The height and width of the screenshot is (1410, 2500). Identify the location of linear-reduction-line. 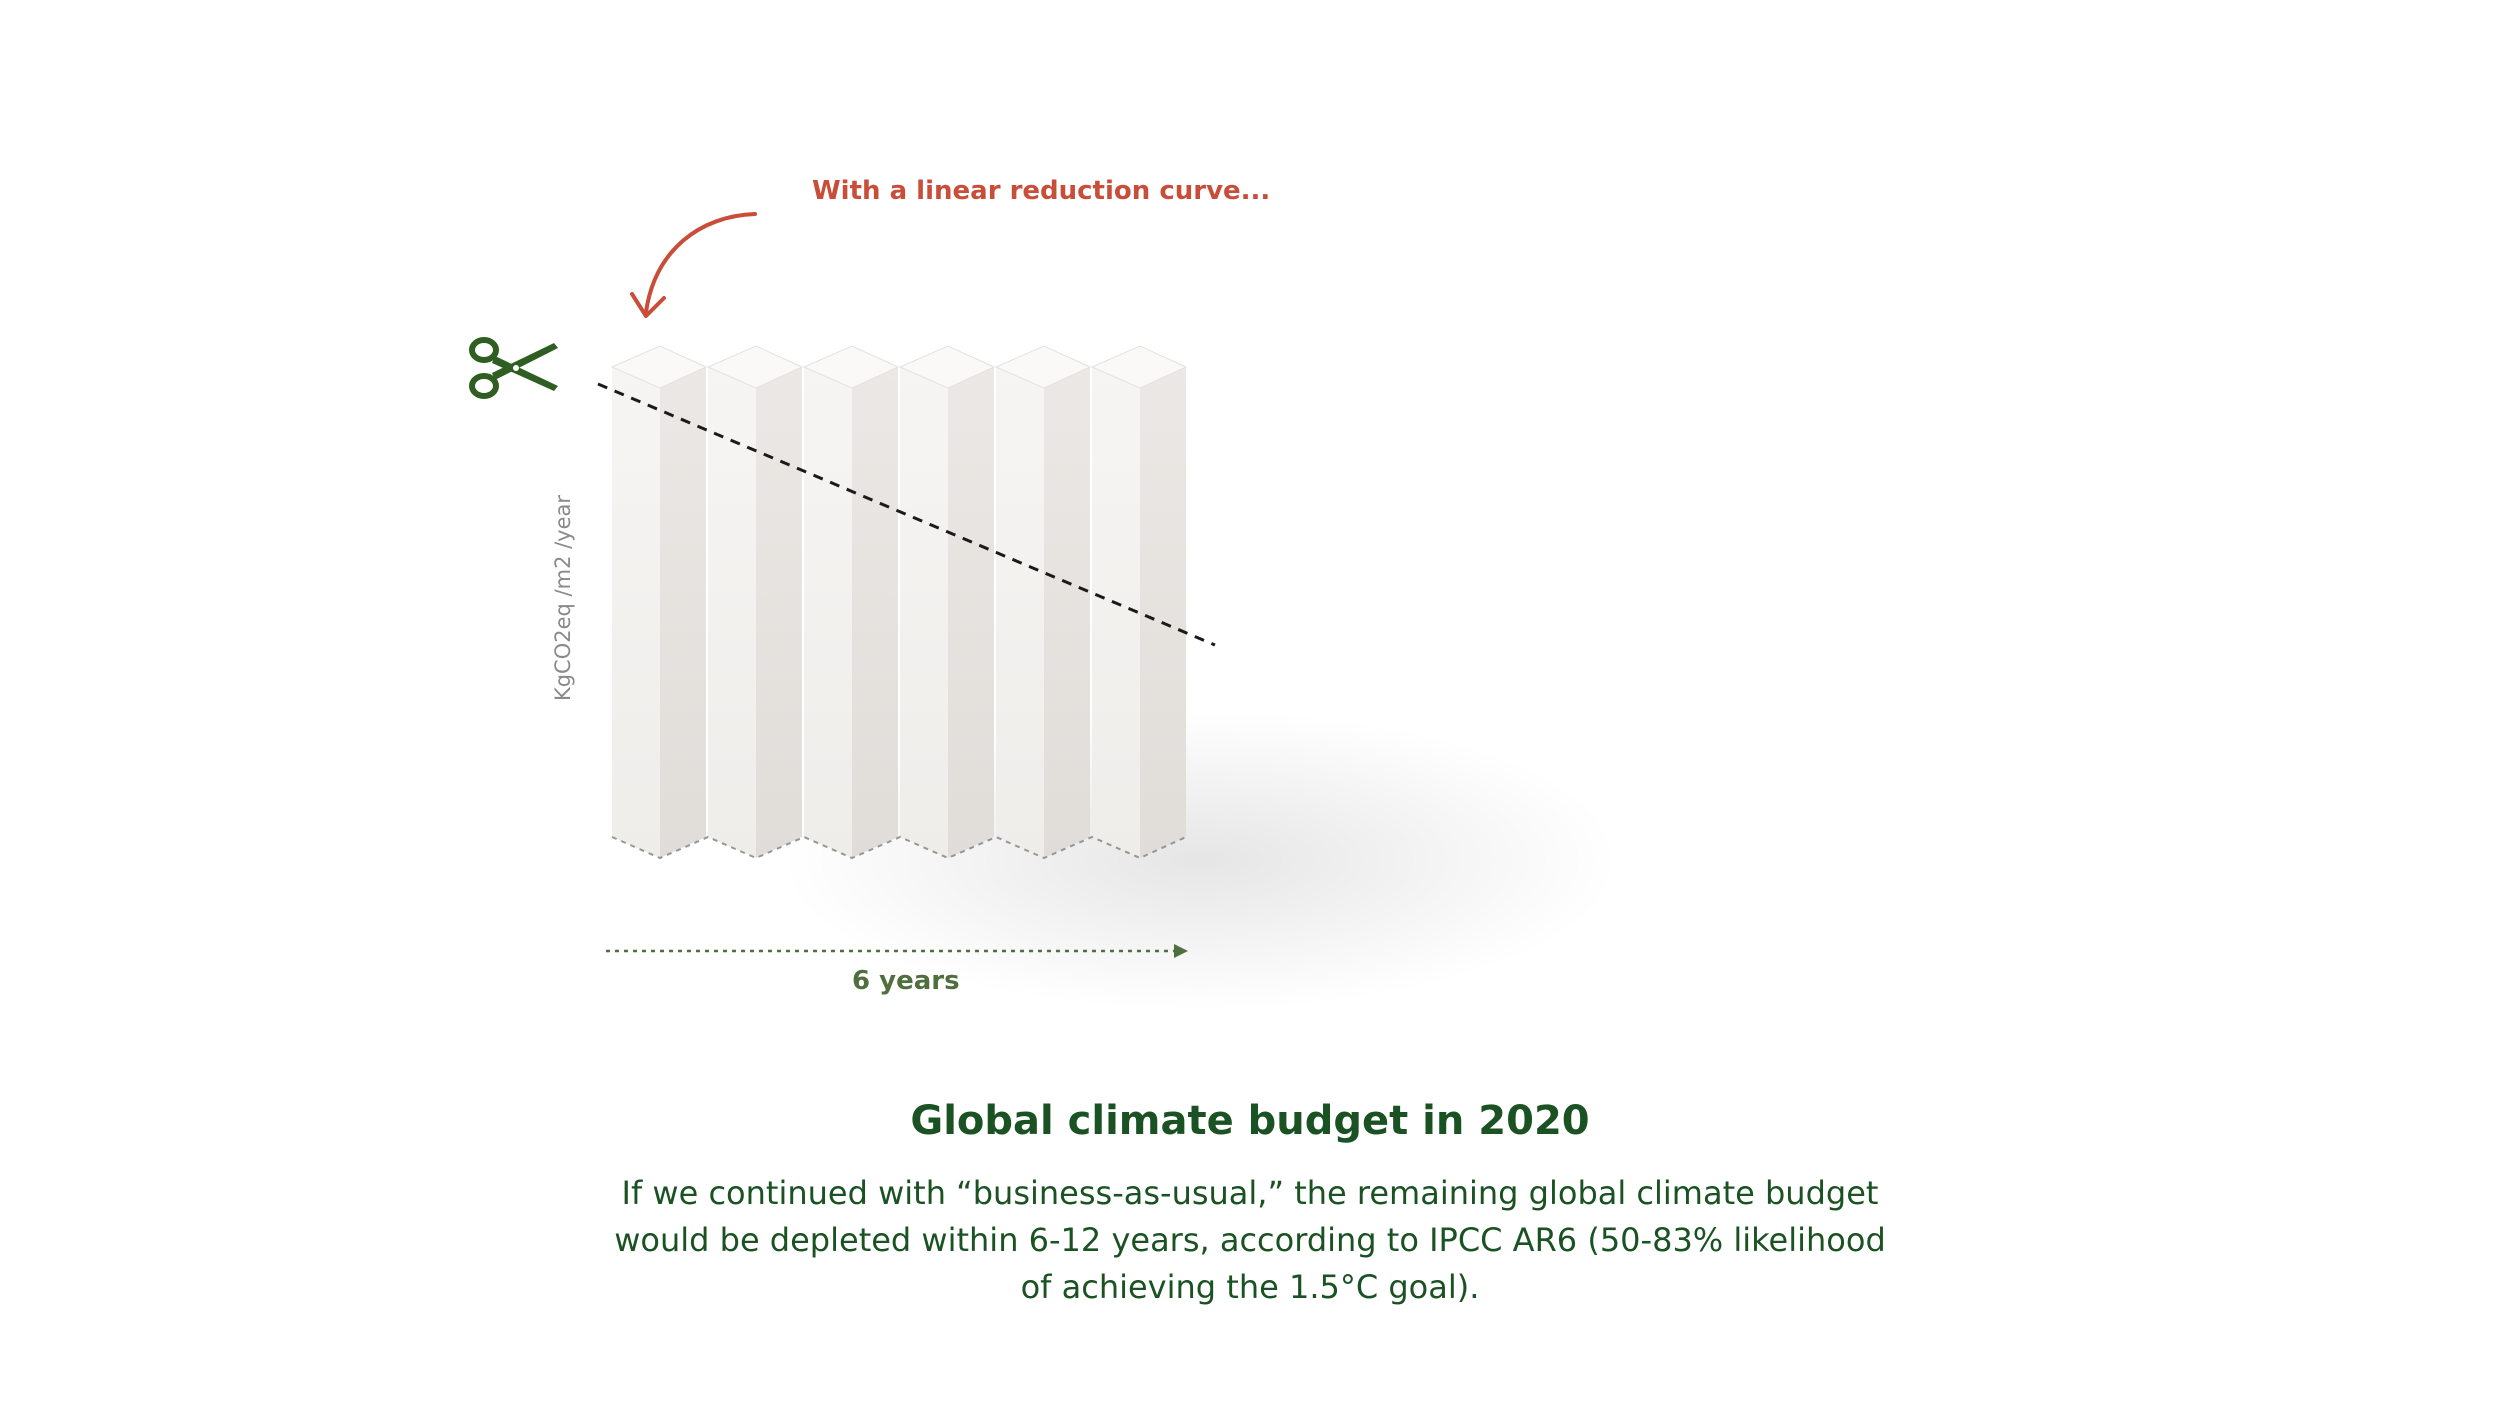
(906, 514).